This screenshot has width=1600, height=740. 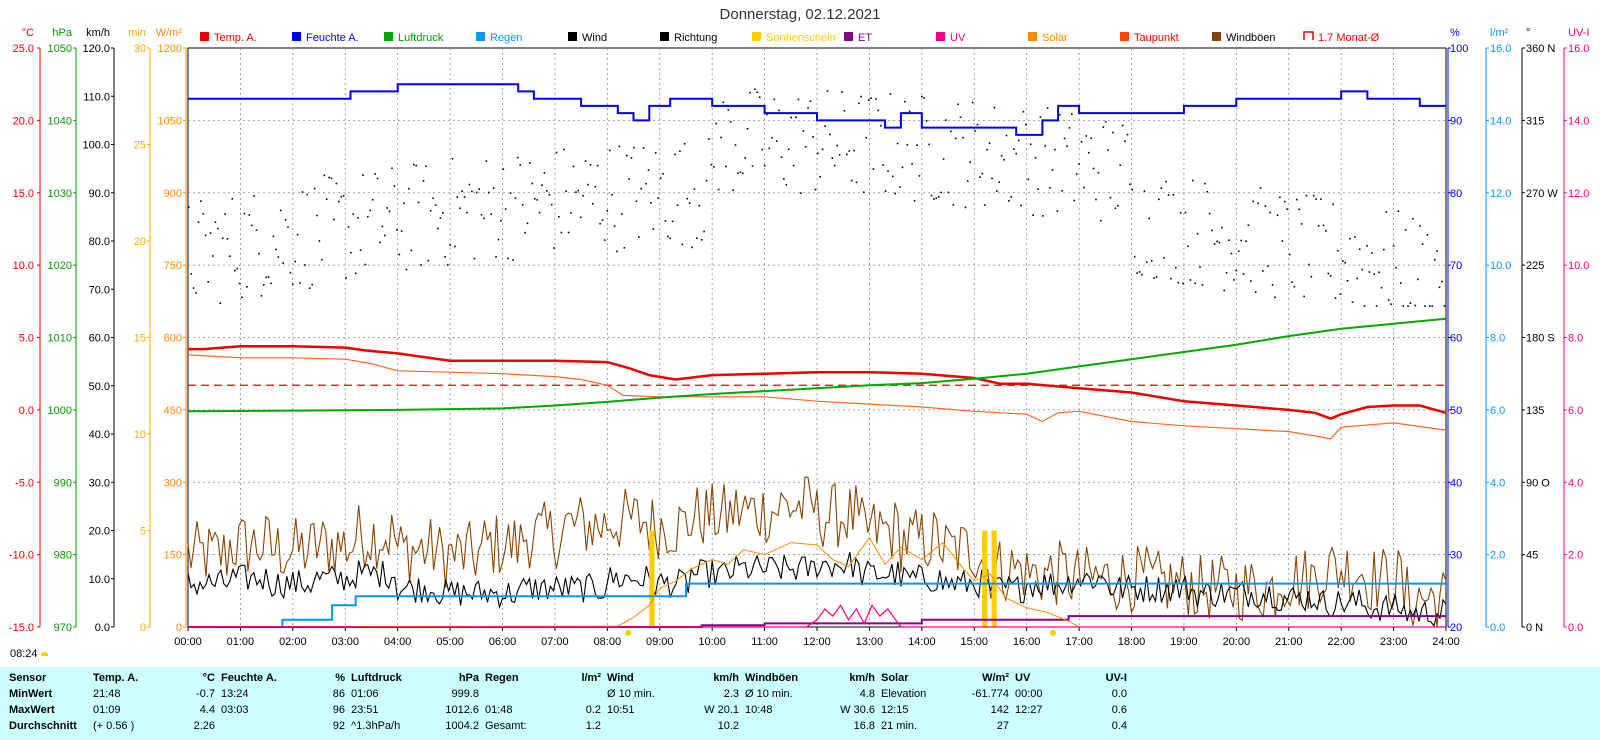 I want to click on summary-cell, so click(x=520, y=694).